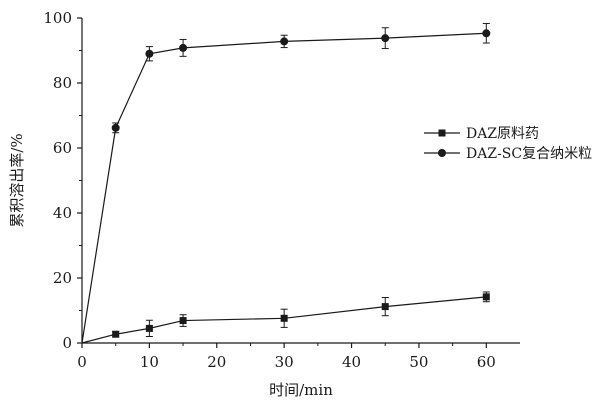 This screenshot has height=400, width=607. What do you see at coordinates (216, 362) in the screenshot?
I see `x-tick-label: 20` at bounding box center [216, 362].